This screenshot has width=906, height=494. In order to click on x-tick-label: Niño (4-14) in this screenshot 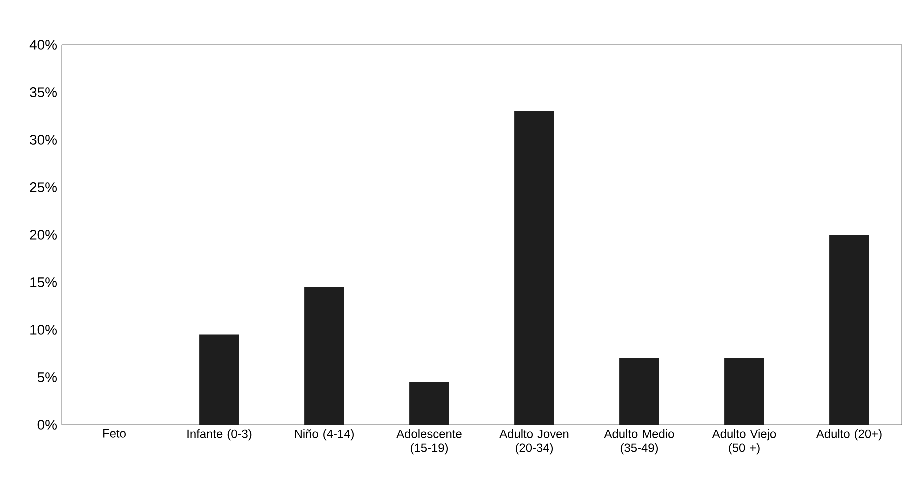, I will do `click(324, 435)`.